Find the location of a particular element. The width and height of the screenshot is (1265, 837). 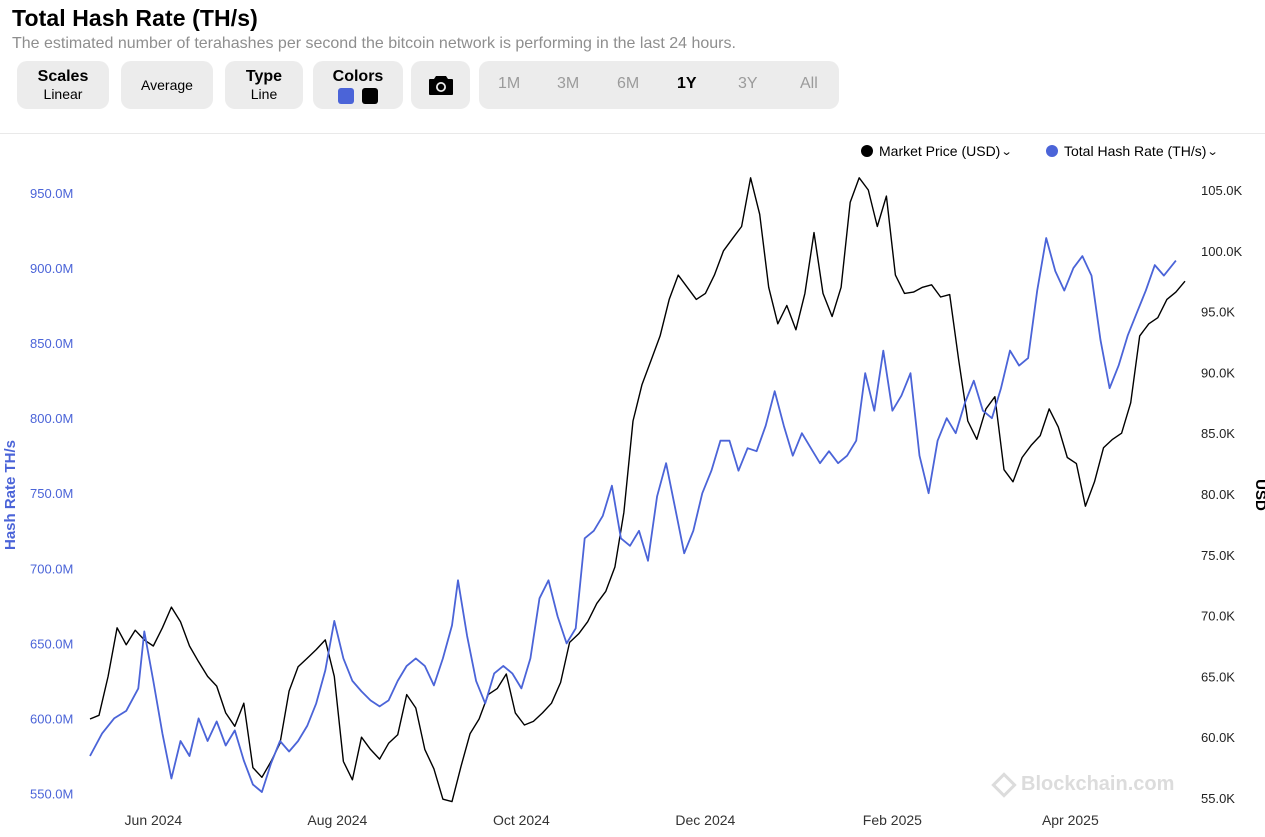

range-1m: 1M is located at coordinates (509, 83).